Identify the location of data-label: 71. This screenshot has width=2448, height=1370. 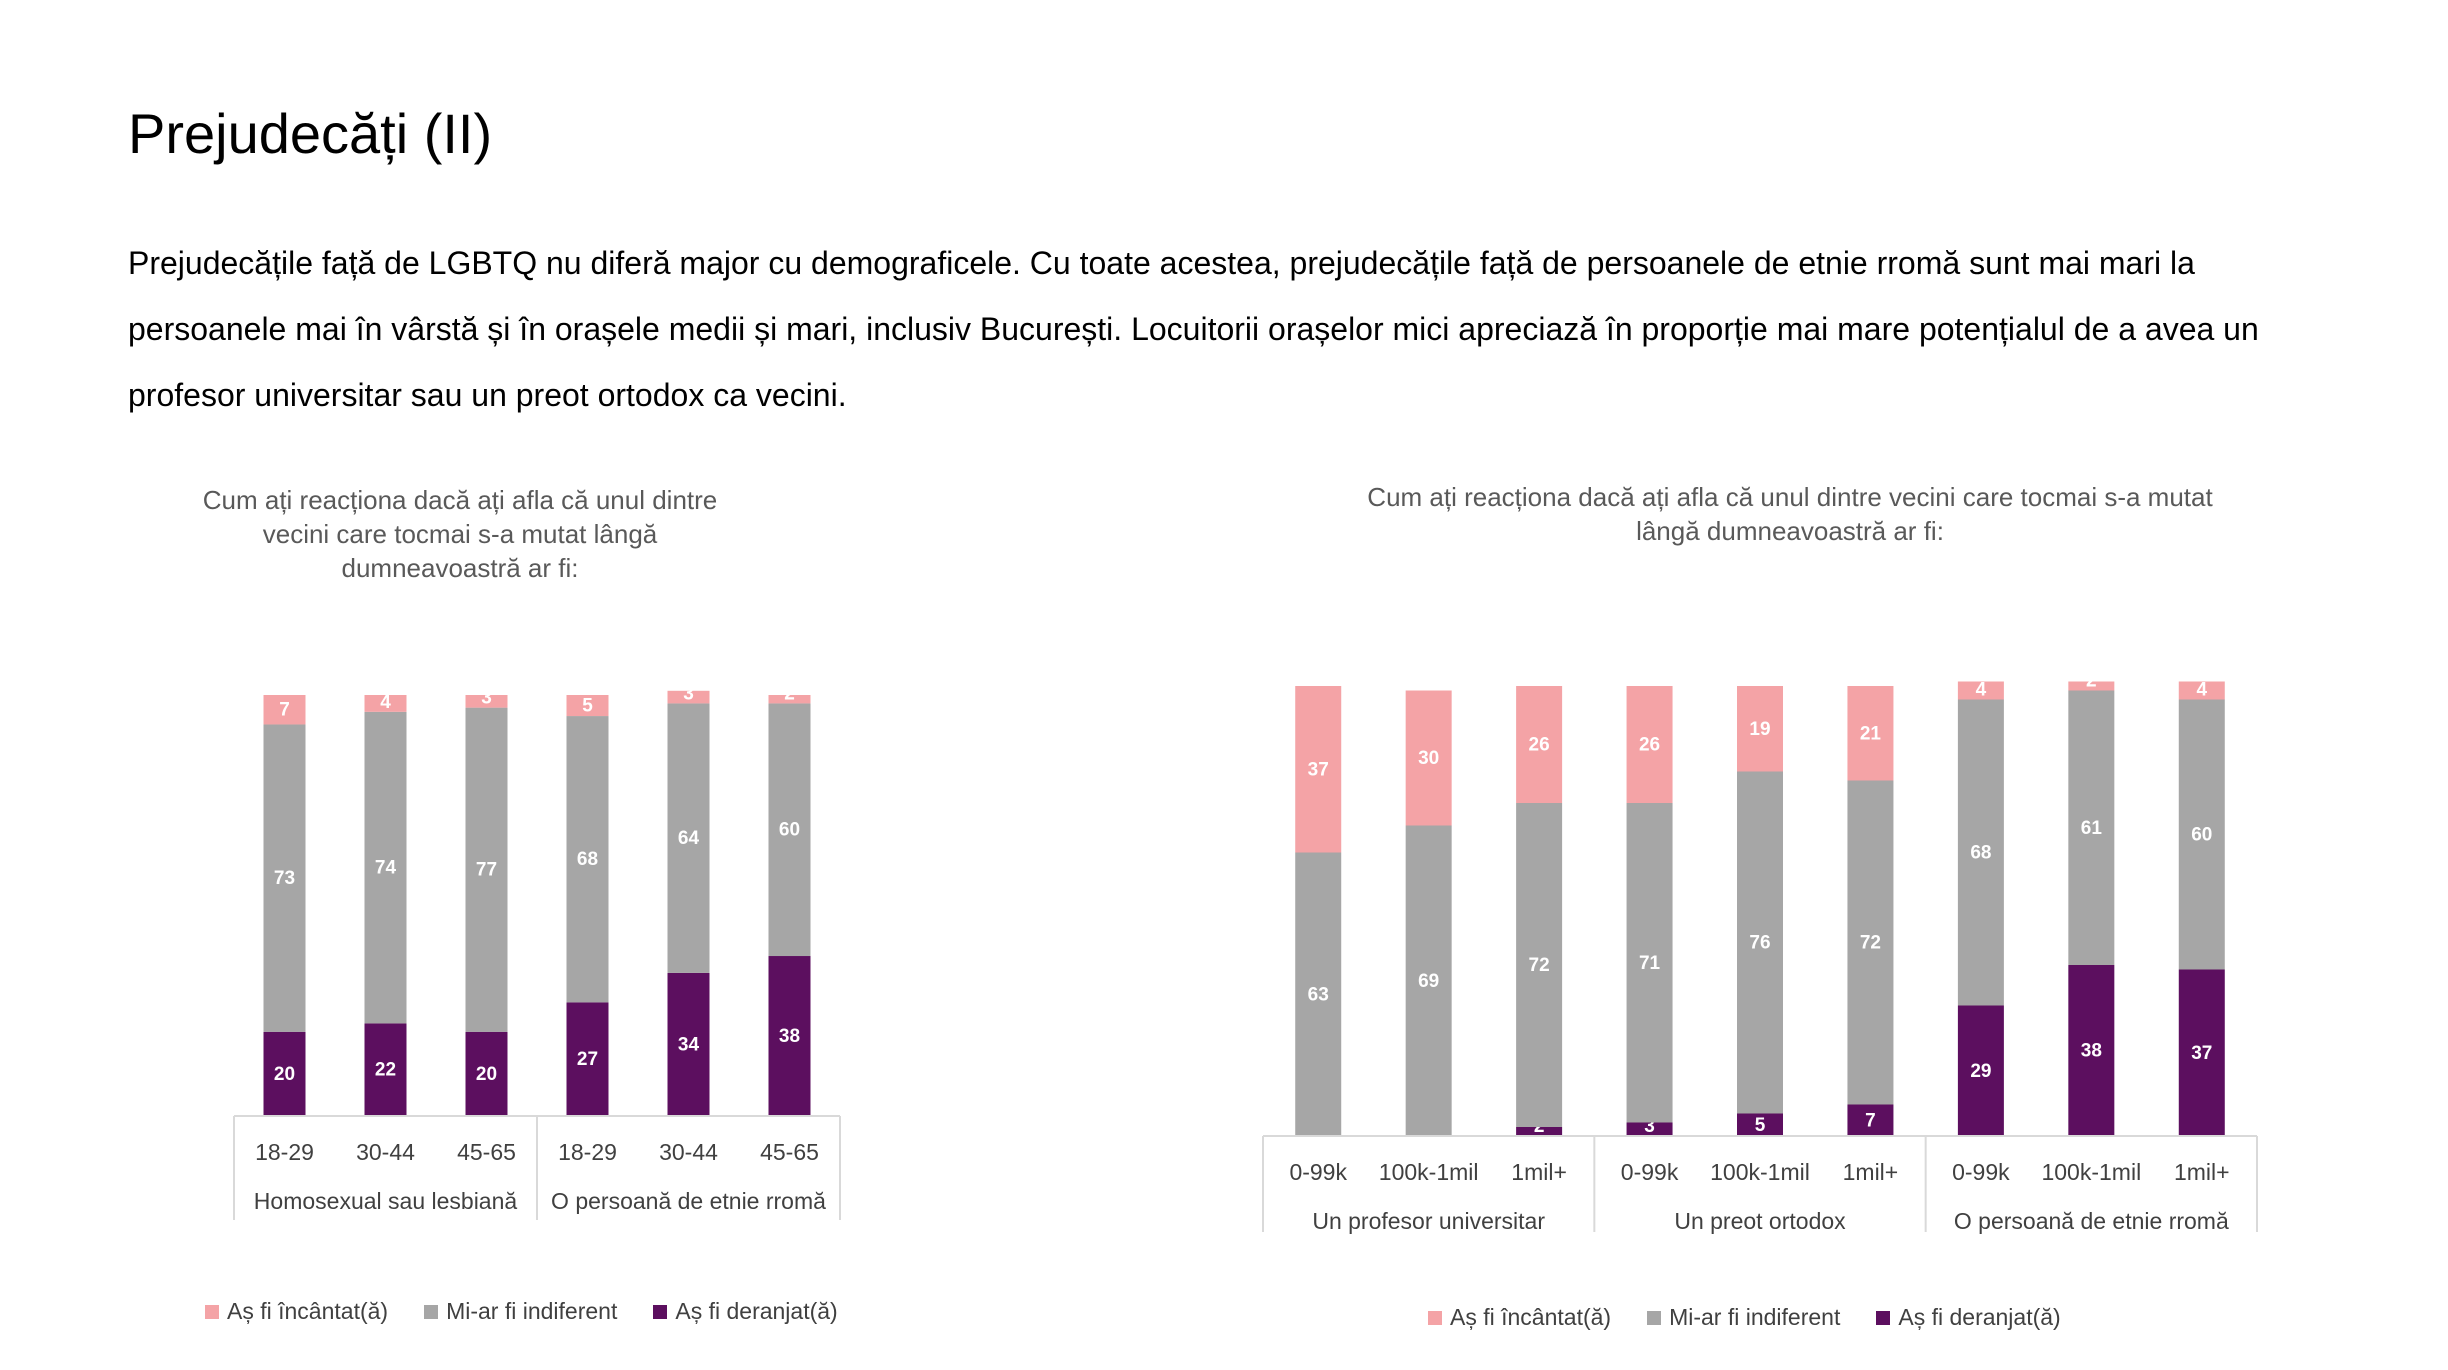
(1650, 963).